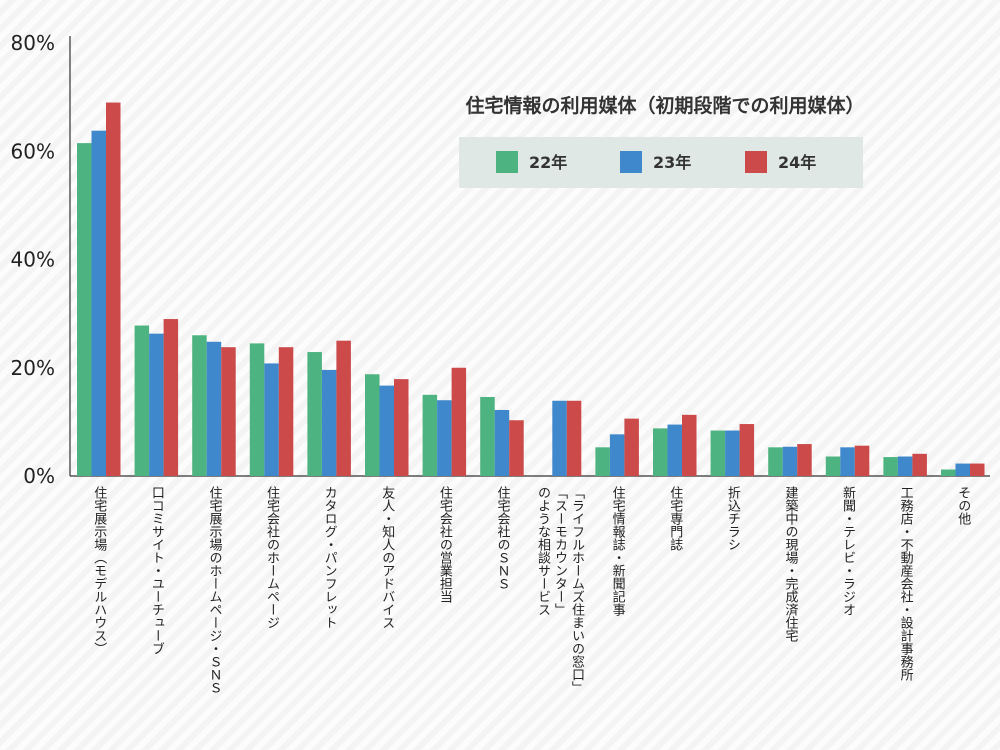  What do you see at coordinates (99, 570) in the screenshot?
I see `category-label: 住宅展示場（モデルハウス）` at bounding box center [99, 570].